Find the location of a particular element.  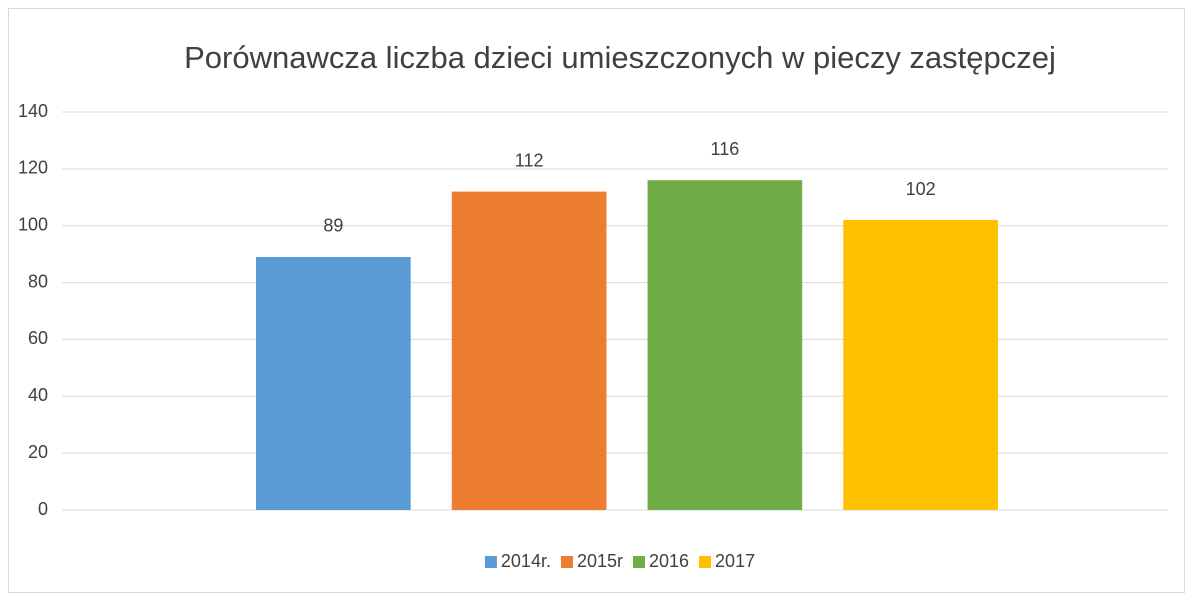

y-tick-label: 100 is located at coordinates (33, 224).